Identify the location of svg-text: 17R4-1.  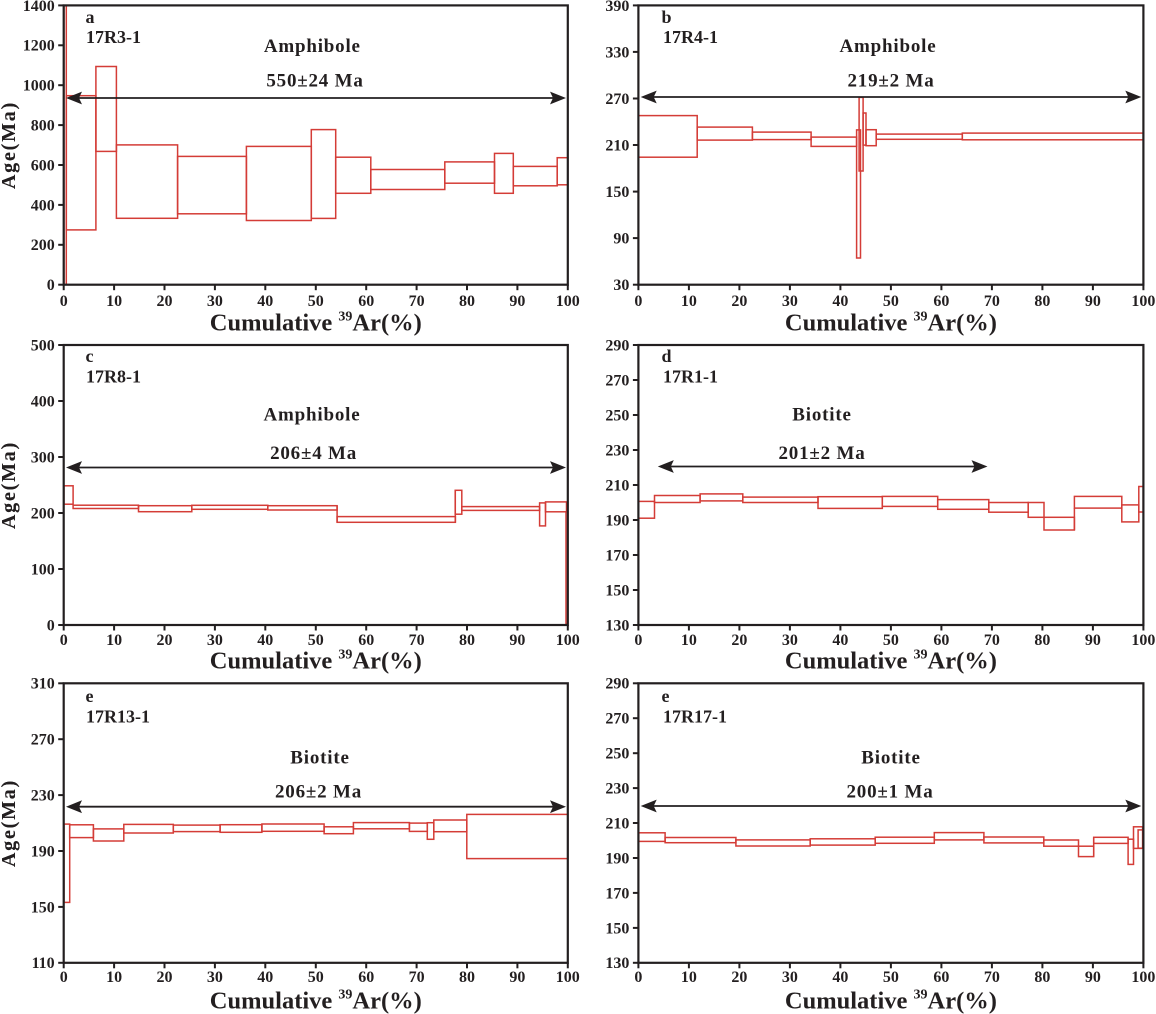
(690, 37).